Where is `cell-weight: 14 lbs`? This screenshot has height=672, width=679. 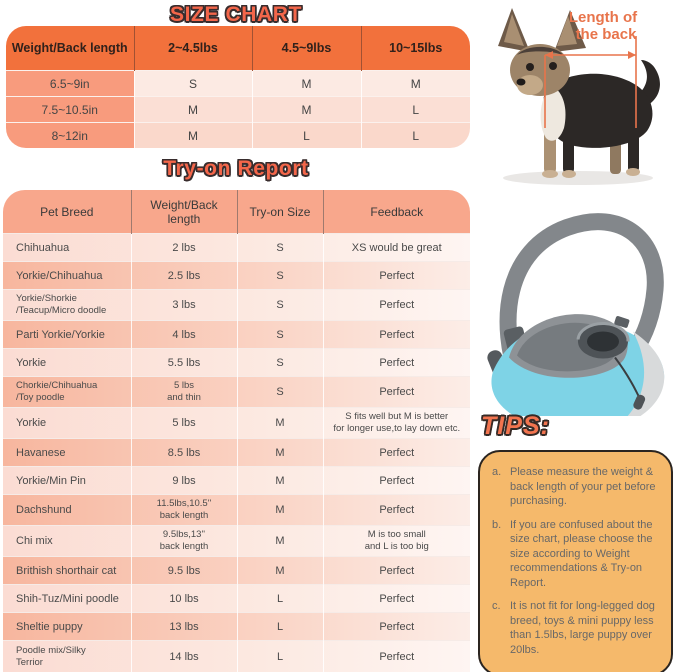 cell-weight: 14 lbs is located at coordinates (183, 656).